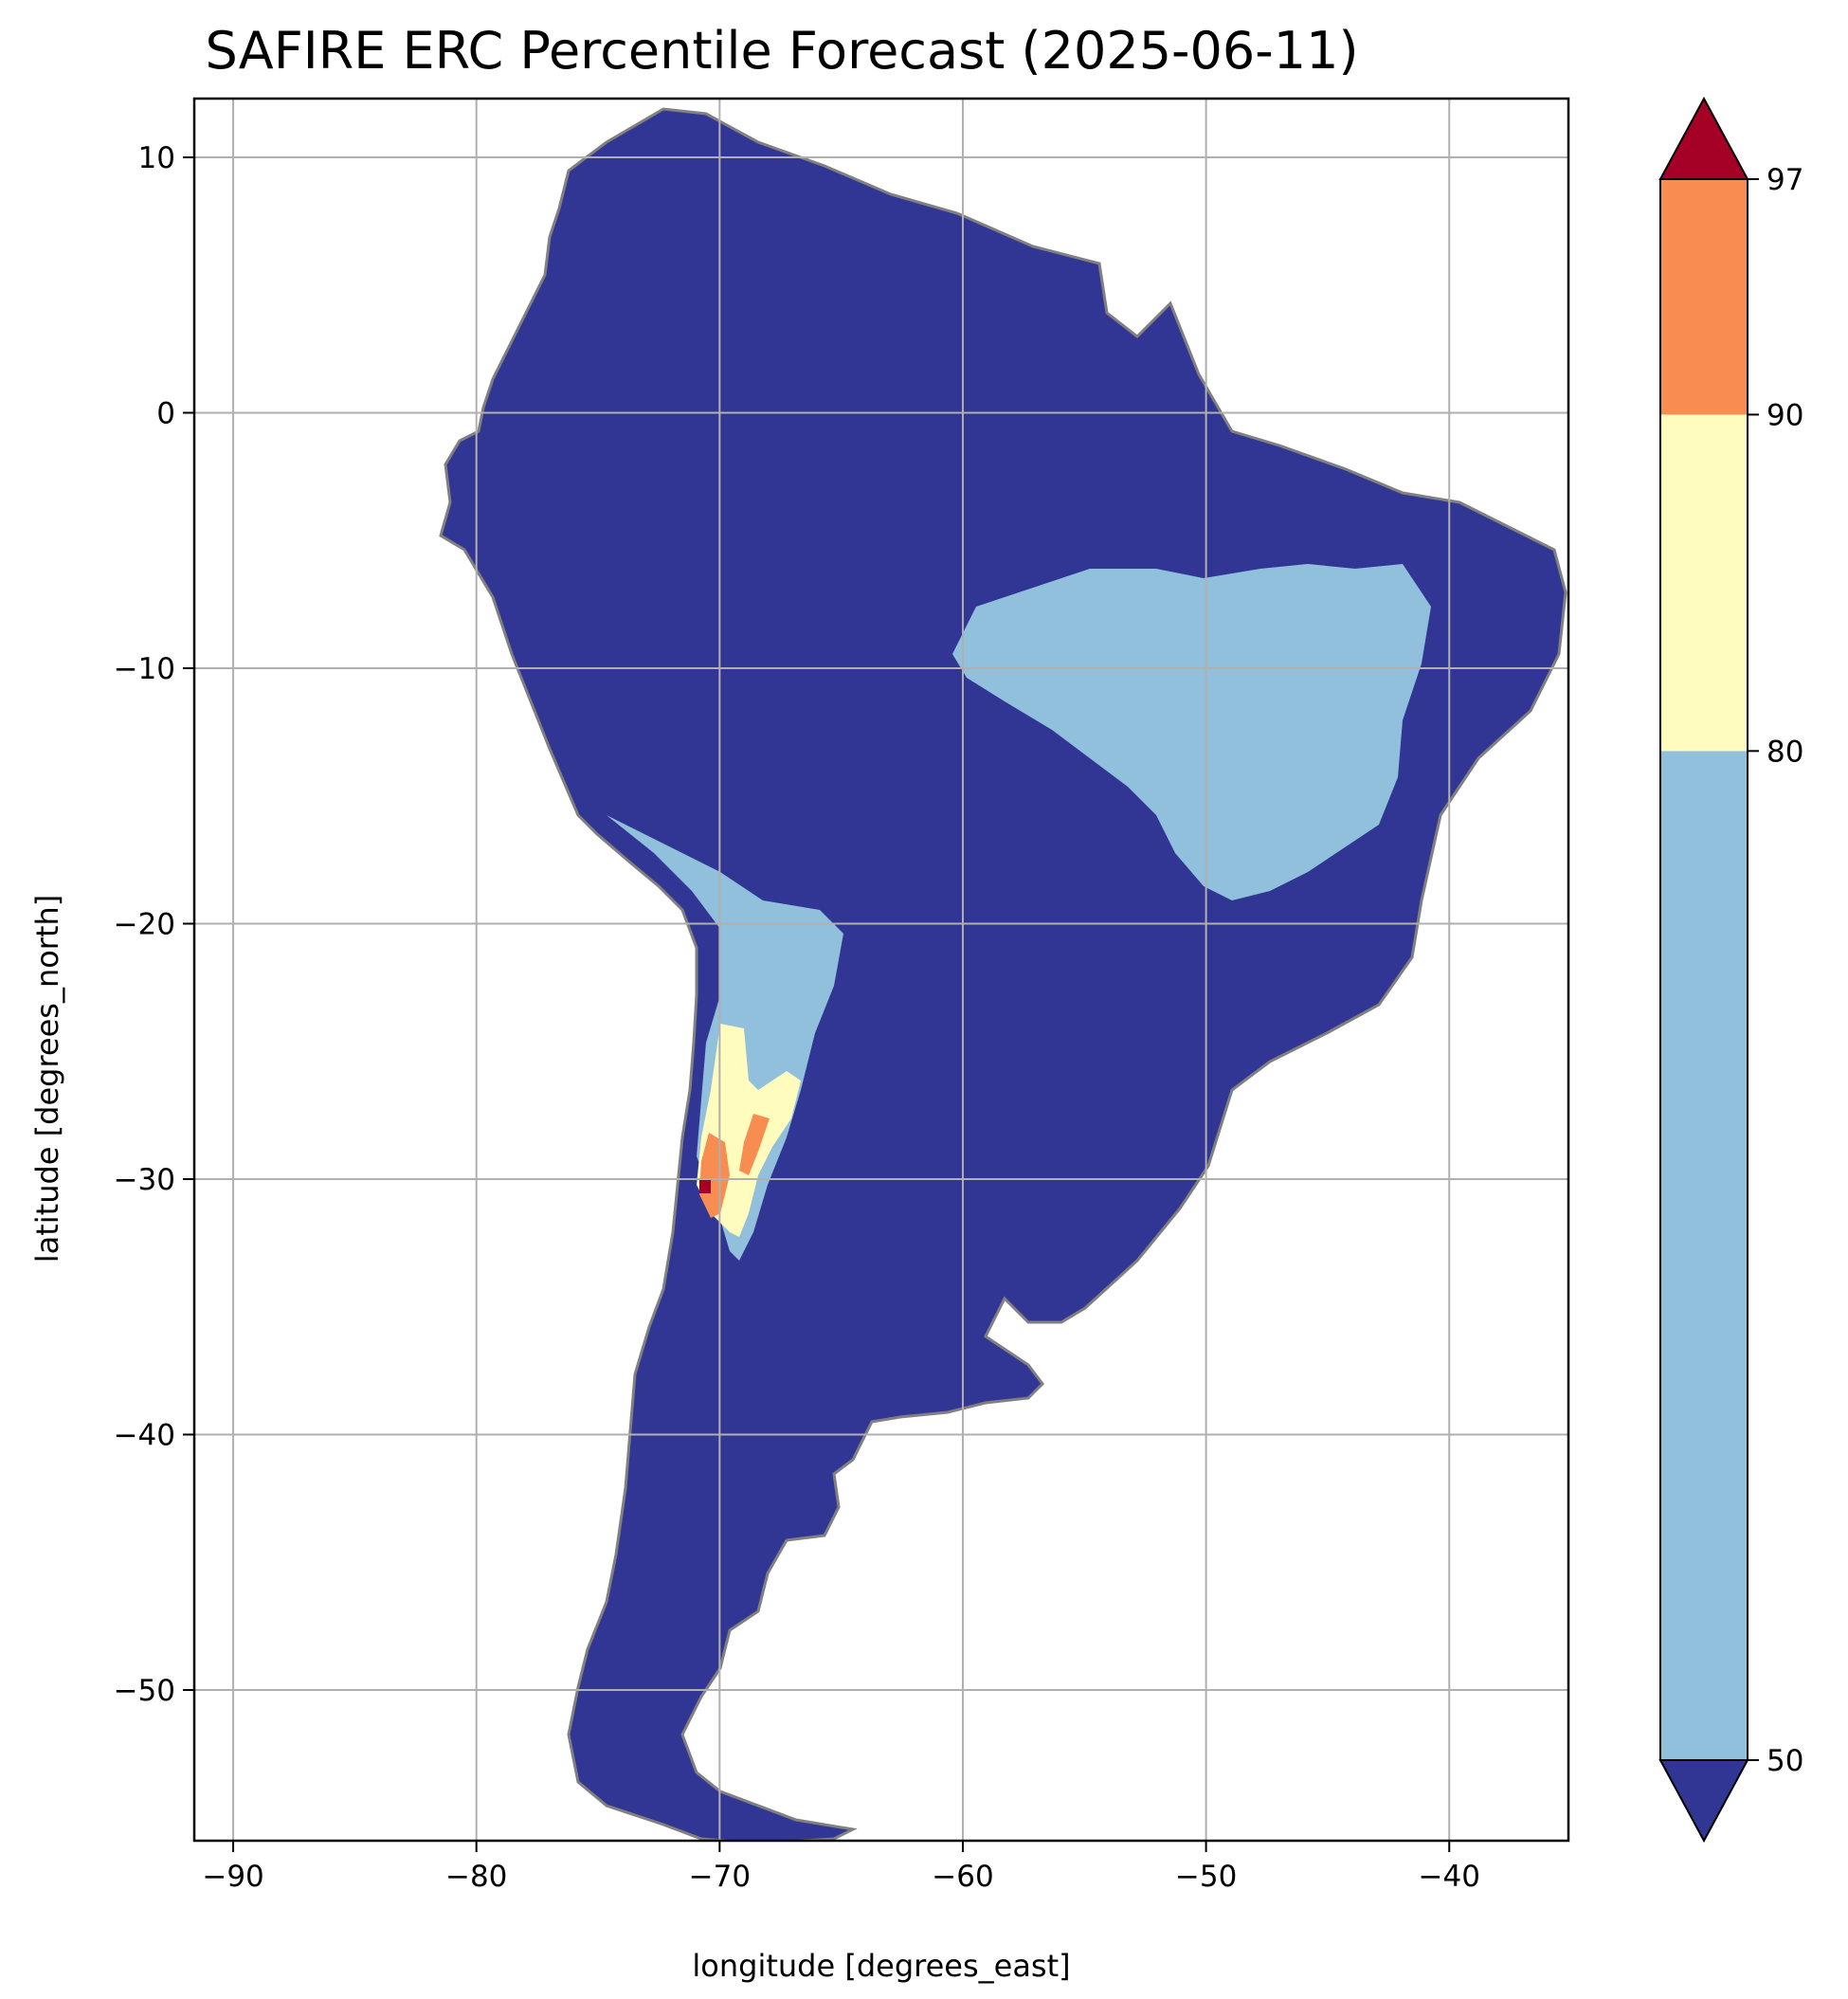  What do you see at coordinates (232, 1877) in the screenshot?
I see `x-tick-label: −90` at bounding box center [232, 1877].